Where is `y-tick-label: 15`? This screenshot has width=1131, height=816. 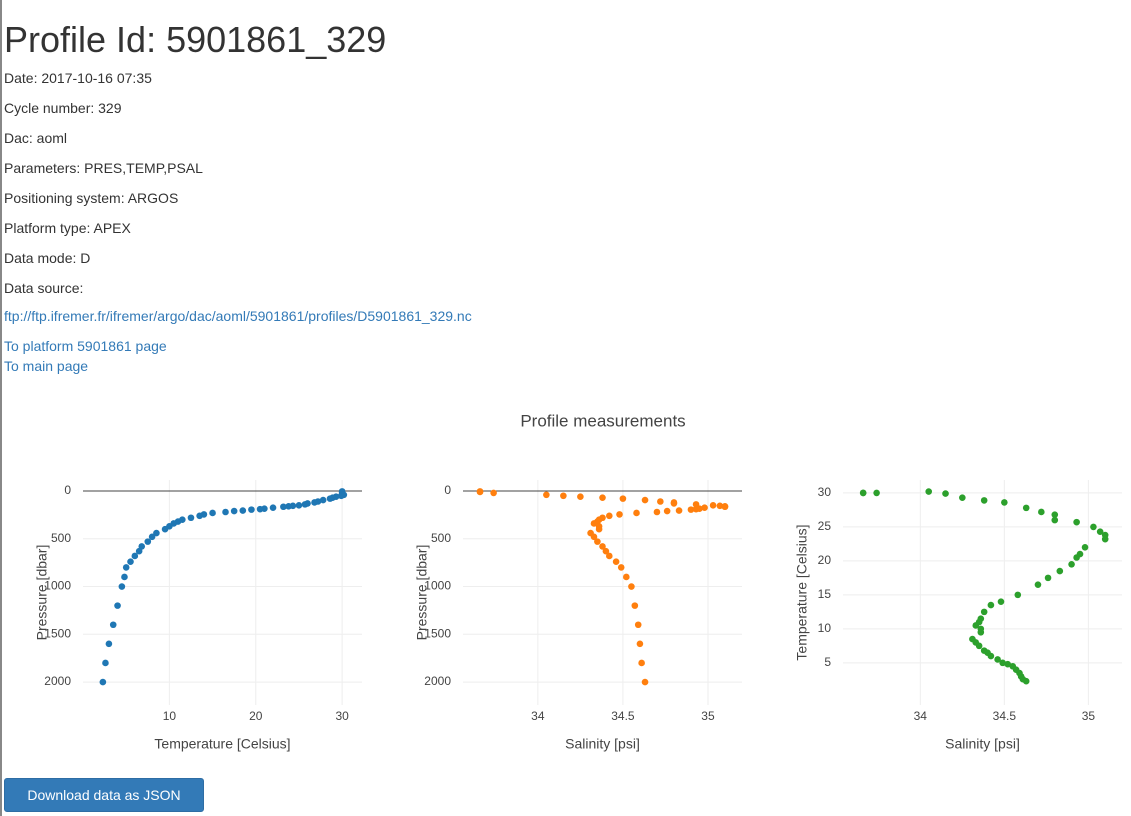
y-tick-label: 15 is located at coordinates (825, 594).